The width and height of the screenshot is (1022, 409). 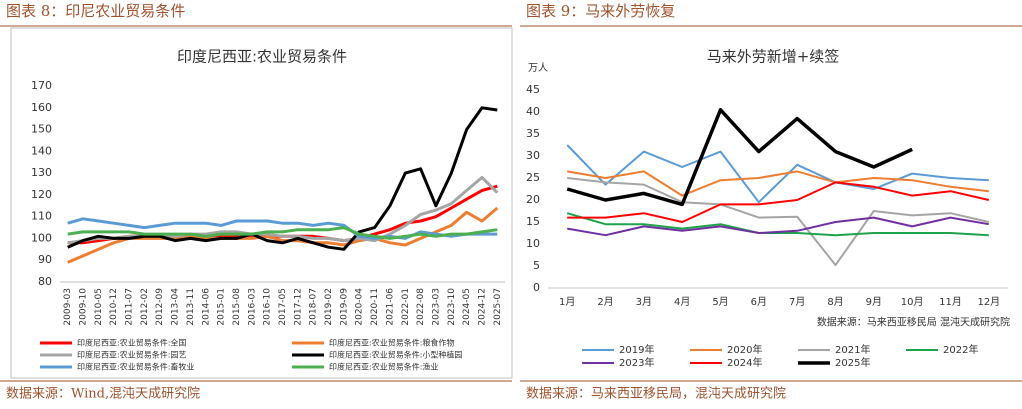 What do you see at coordinates (84, 307) in the screenshot?
I see `x-tick-label: 2009-10` at bounding box center [84, 307].